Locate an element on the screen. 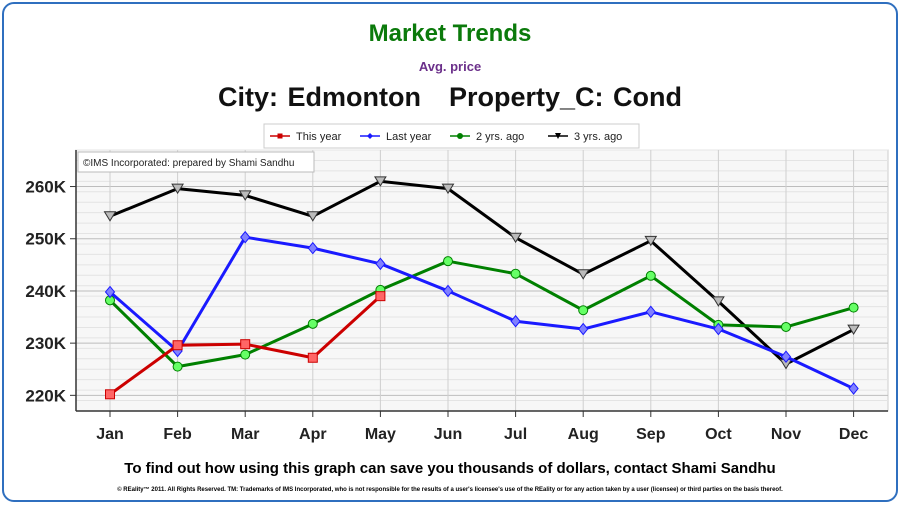 The height and width of the screenshot is (508, 904). x-tick-label: Jan is located at coordinates (110, 434).